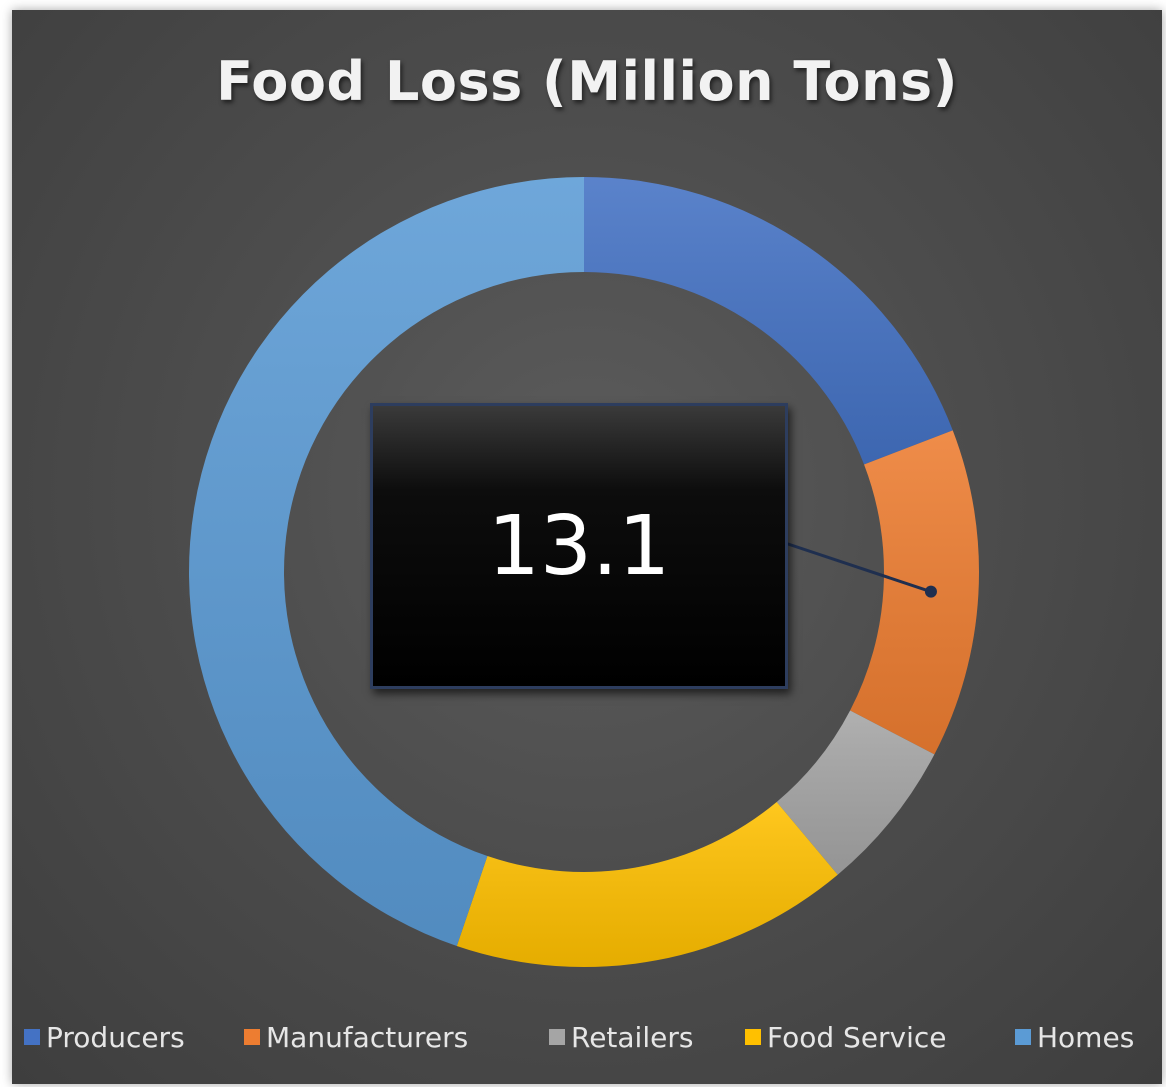  Describe the element at coordinates (856, 567) in the screenshot. I see `leader-line` at that location.